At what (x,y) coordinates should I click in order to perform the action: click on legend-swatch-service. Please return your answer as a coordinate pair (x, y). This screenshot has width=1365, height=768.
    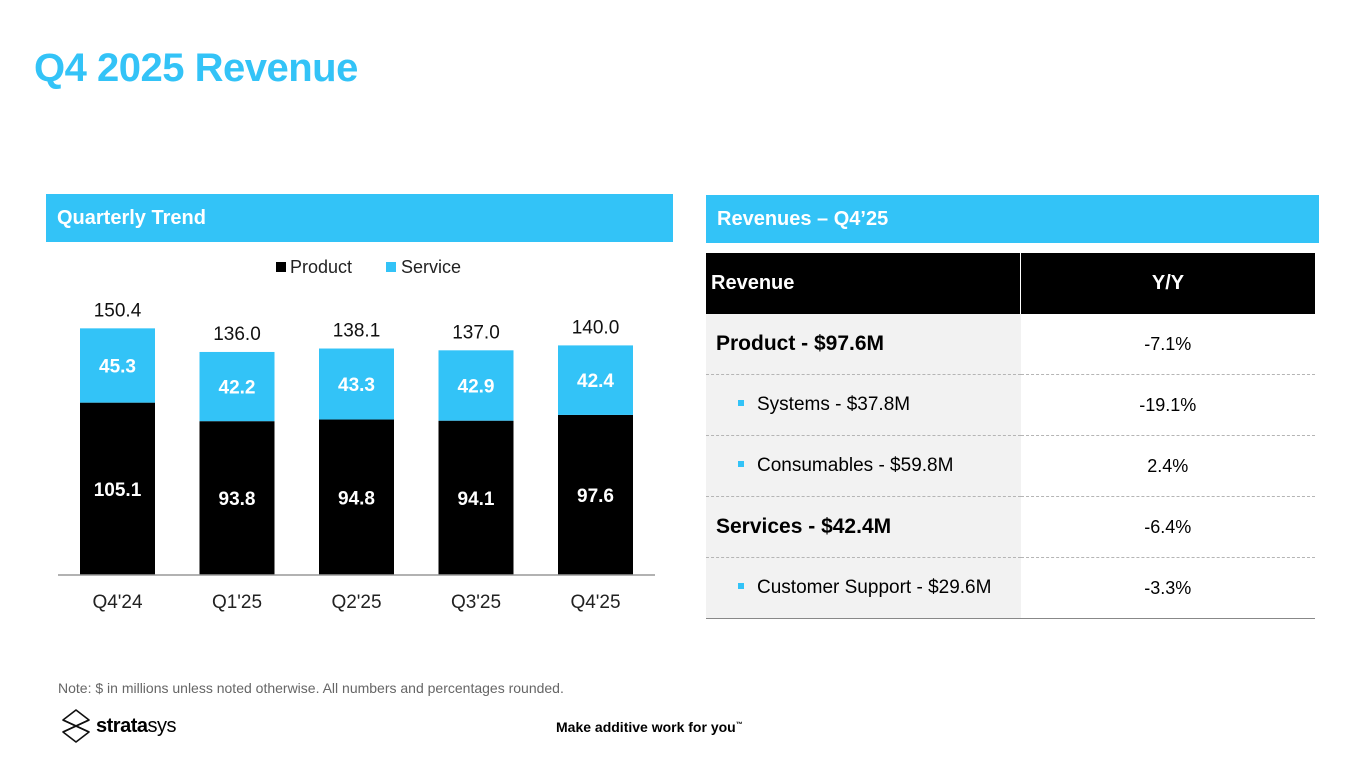
    Looking at the image, I should click on (391, 267).